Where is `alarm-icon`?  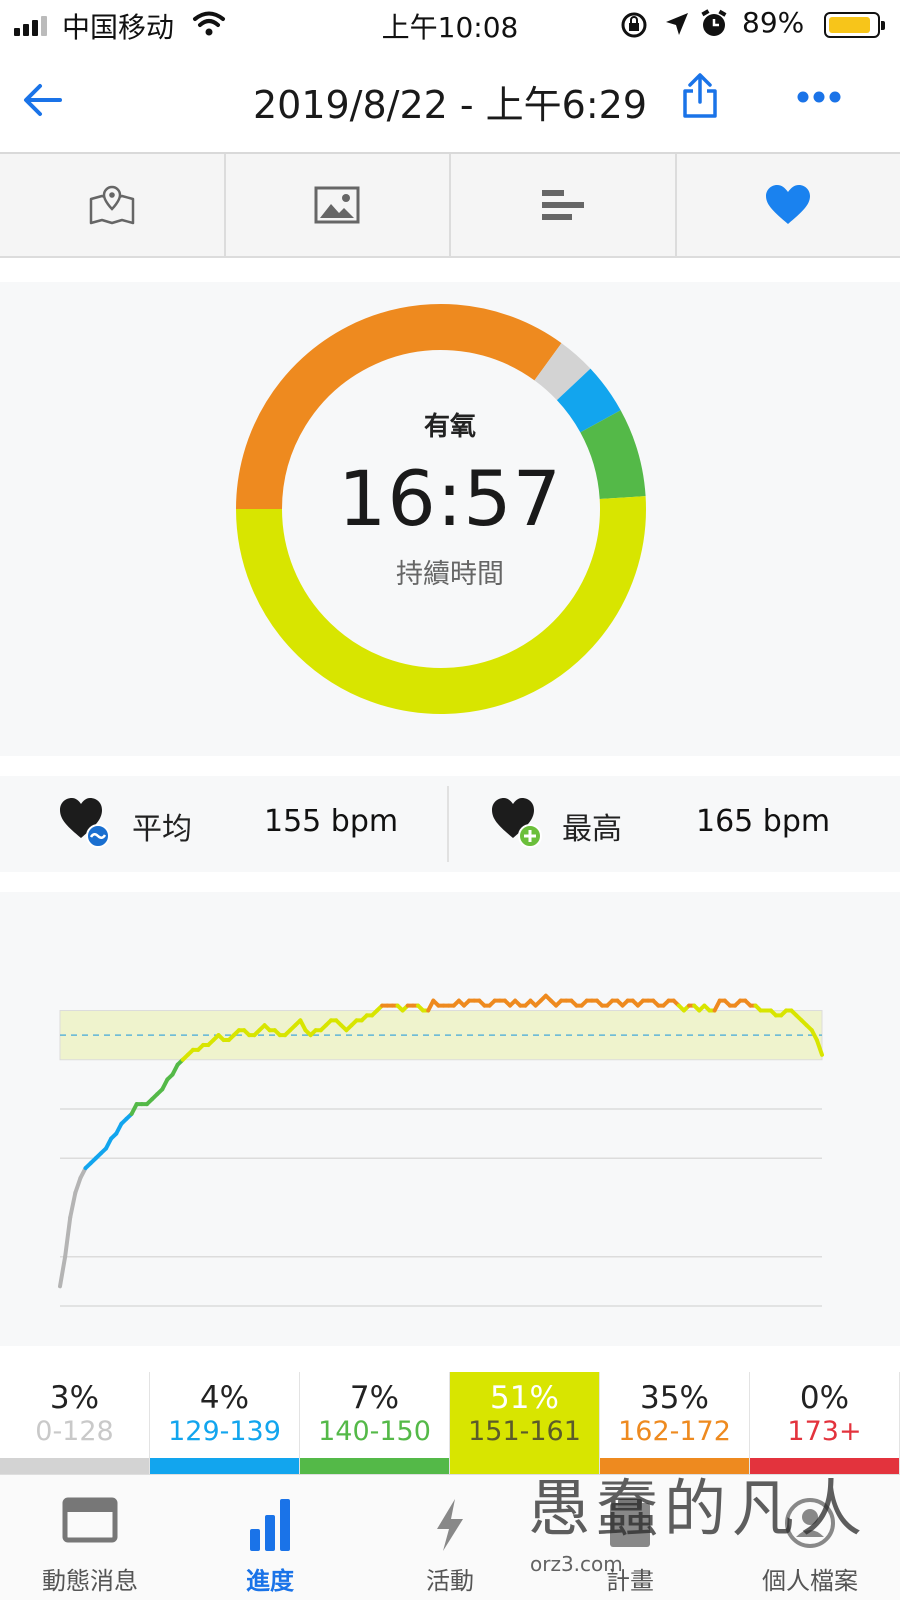
alarm-icon is located at coordinates (714, 22).